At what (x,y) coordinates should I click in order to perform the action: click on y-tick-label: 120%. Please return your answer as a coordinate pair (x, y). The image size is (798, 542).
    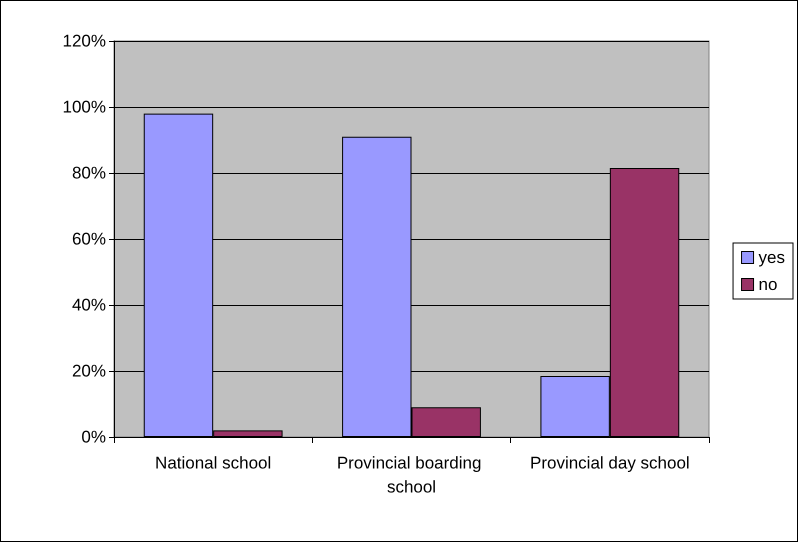
    Looking at the image, I should click on (84, 41).